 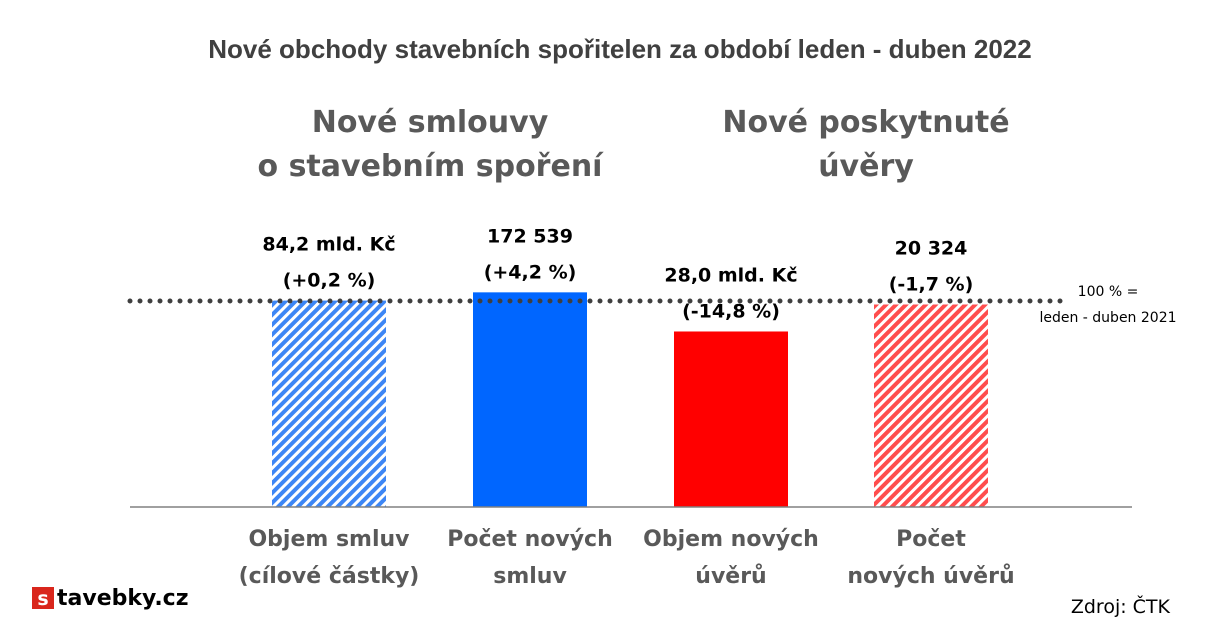 I want to click on logo-mark, so click(x=43, y=598).